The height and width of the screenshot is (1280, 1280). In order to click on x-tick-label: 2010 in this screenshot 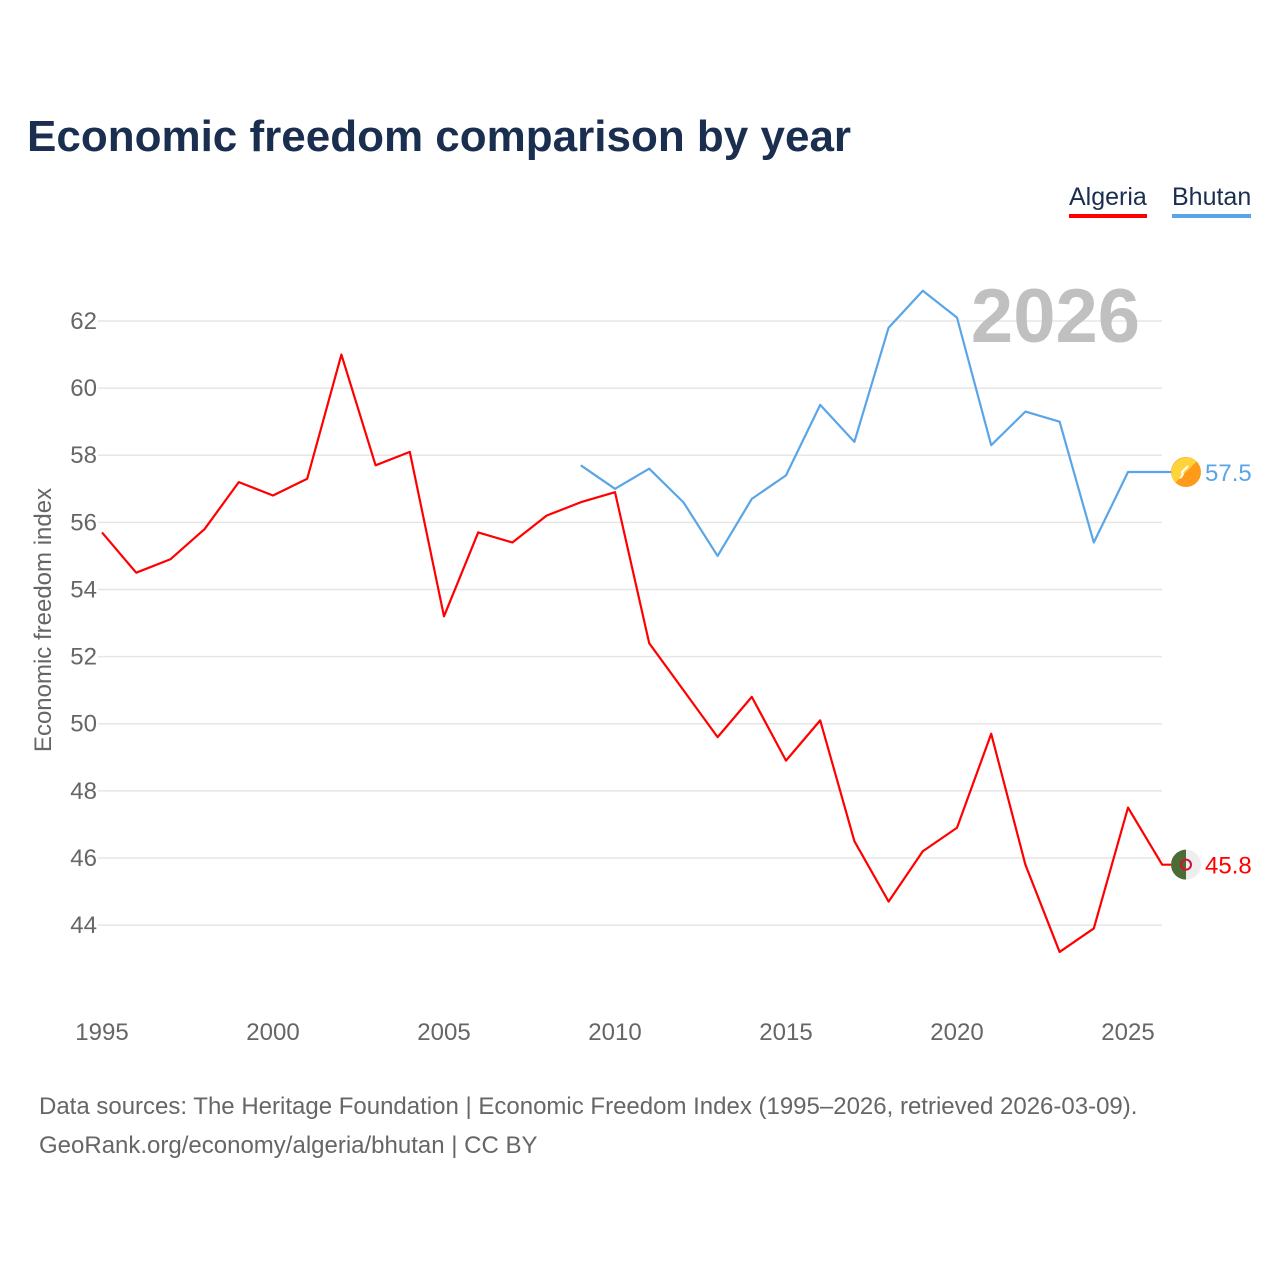, I will do `click(614, 1032)`.